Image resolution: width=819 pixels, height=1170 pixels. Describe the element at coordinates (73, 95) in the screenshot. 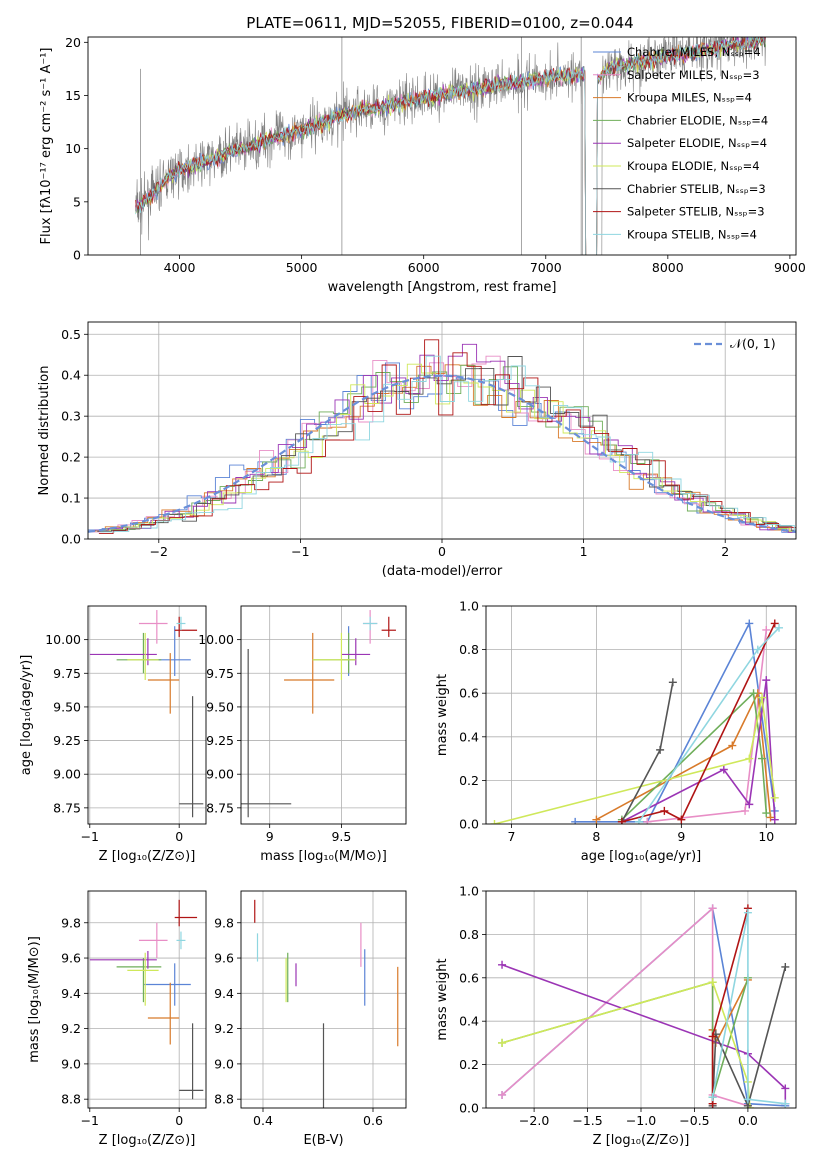

I see `tick-label-y: 15` at that location.